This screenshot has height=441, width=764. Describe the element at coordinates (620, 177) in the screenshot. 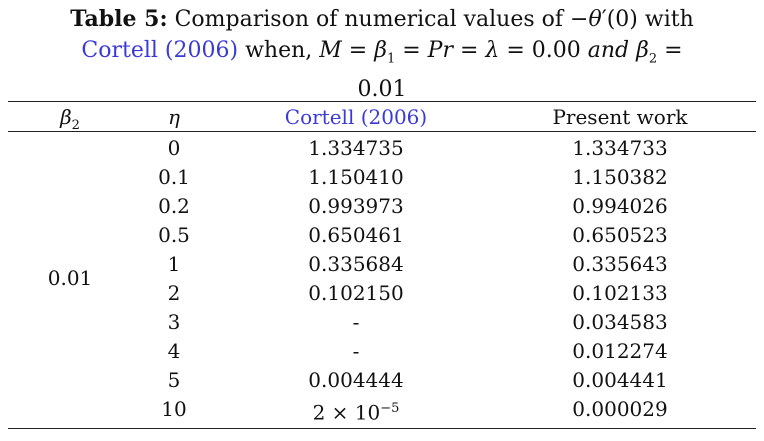

I see `cell-present: 1.150382` at that location.